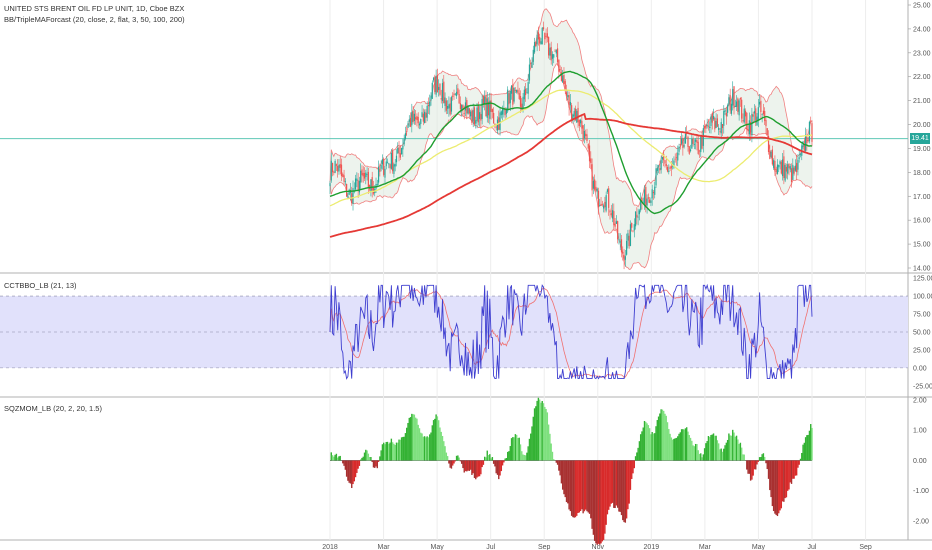  Describe the element at coordinates (921, 491) in the screenshot. I see `momentum-axis-label: -1.00` at that location.